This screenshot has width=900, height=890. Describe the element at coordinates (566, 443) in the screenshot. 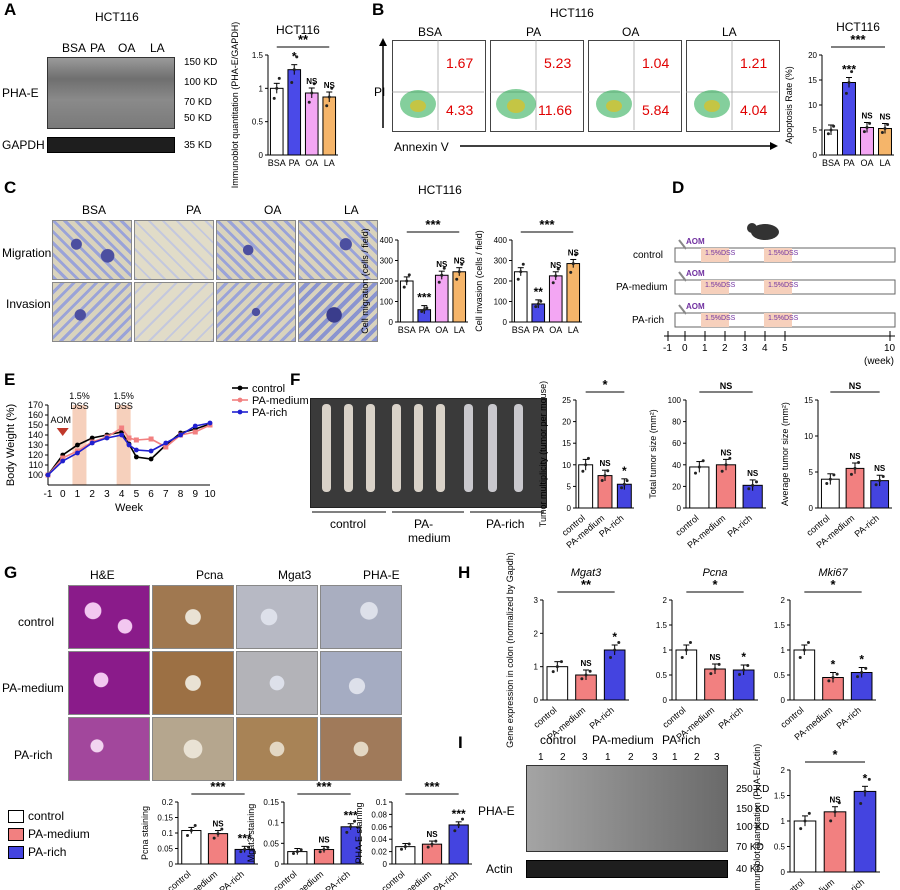

I see `F-multiplicity-ytick-label: 15` at that location.